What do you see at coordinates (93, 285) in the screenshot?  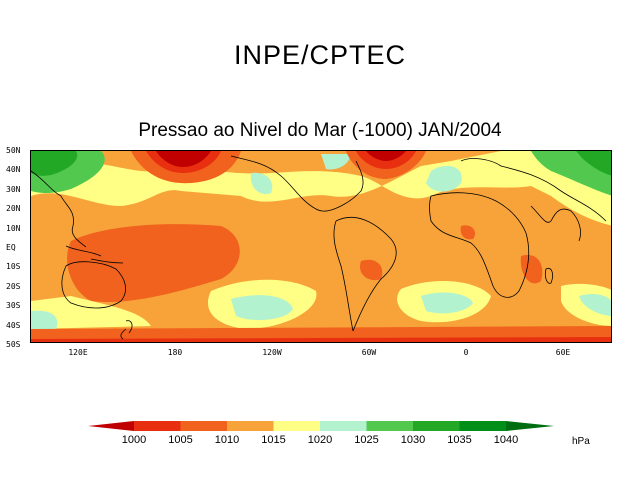 I see `coastline-australia` at bounding box center [93, 285].